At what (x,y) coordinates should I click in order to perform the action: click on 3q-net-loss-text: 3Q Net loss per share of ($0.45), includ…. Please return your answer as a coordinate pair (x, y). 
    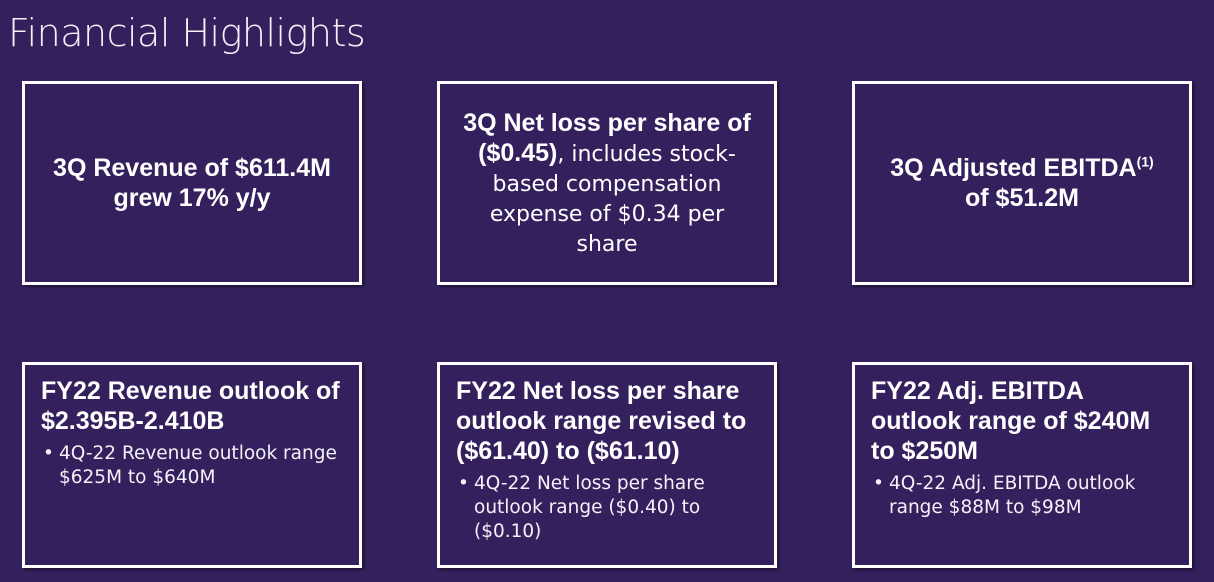
    Looking at the image, I should click on (607, 183).